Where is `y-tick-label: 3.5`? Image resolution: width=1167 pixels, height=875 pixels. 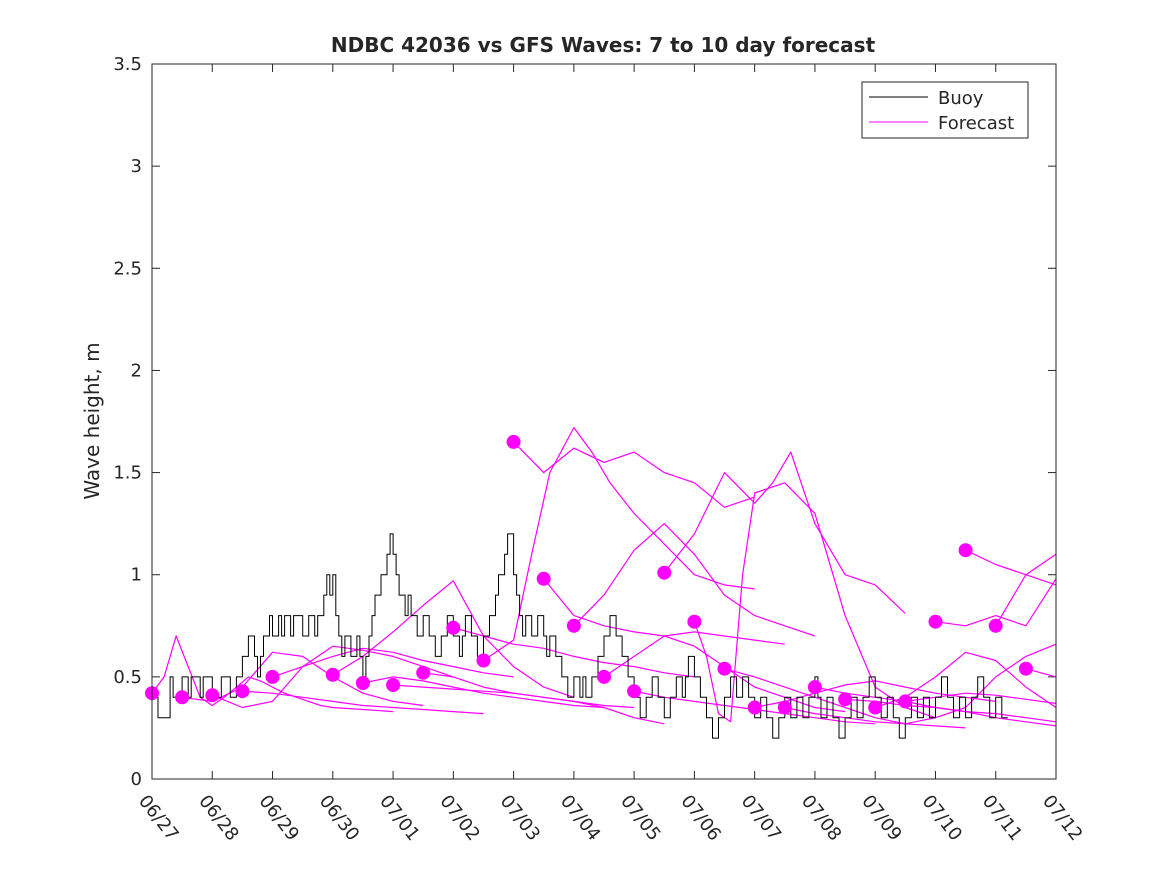
y-tick-label: 3.5 is located at coordinates (127, 64).